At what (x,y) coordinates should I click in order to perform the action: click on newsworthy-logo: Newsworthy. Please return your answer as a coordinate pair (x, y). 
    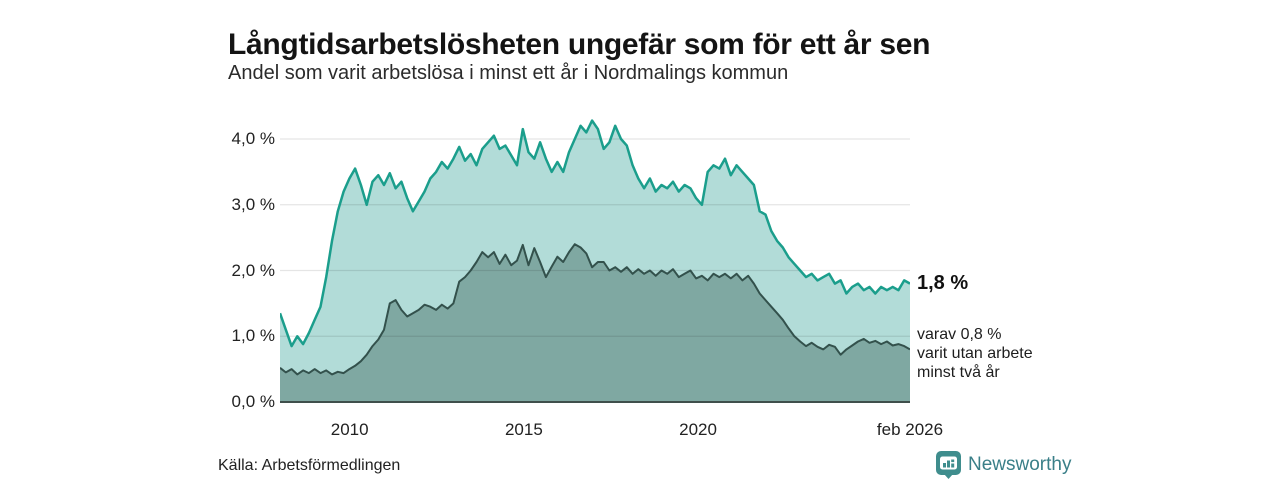
    Looking at the image, I should click on (1003, 464).